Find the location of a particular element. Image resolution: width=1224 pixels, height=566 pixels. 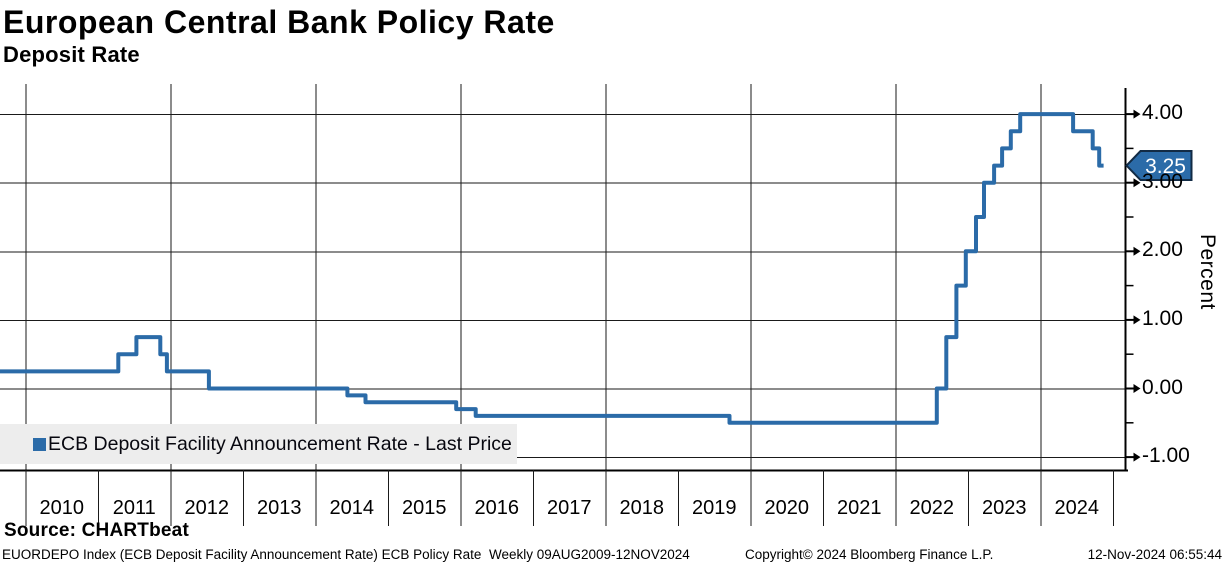

chart-subtitle: Deposit Rate is located at coordinates (71, 54).